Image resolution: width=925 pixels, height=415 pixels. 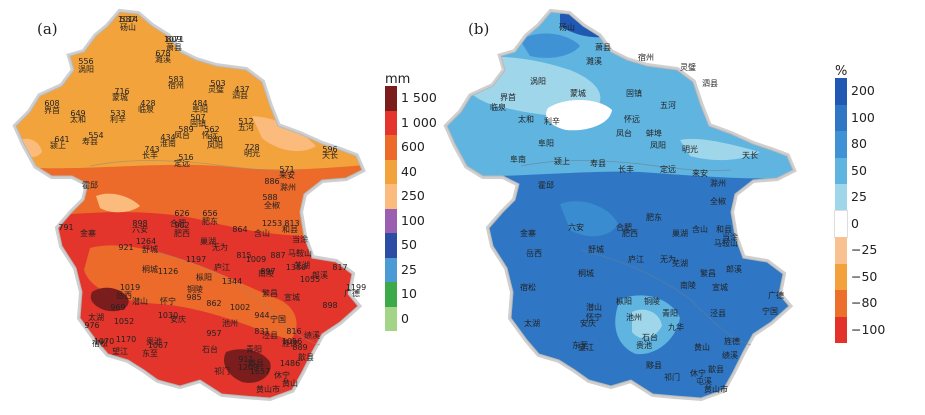 I want to click on place-name: 太湖, so click(x=96, y=317).